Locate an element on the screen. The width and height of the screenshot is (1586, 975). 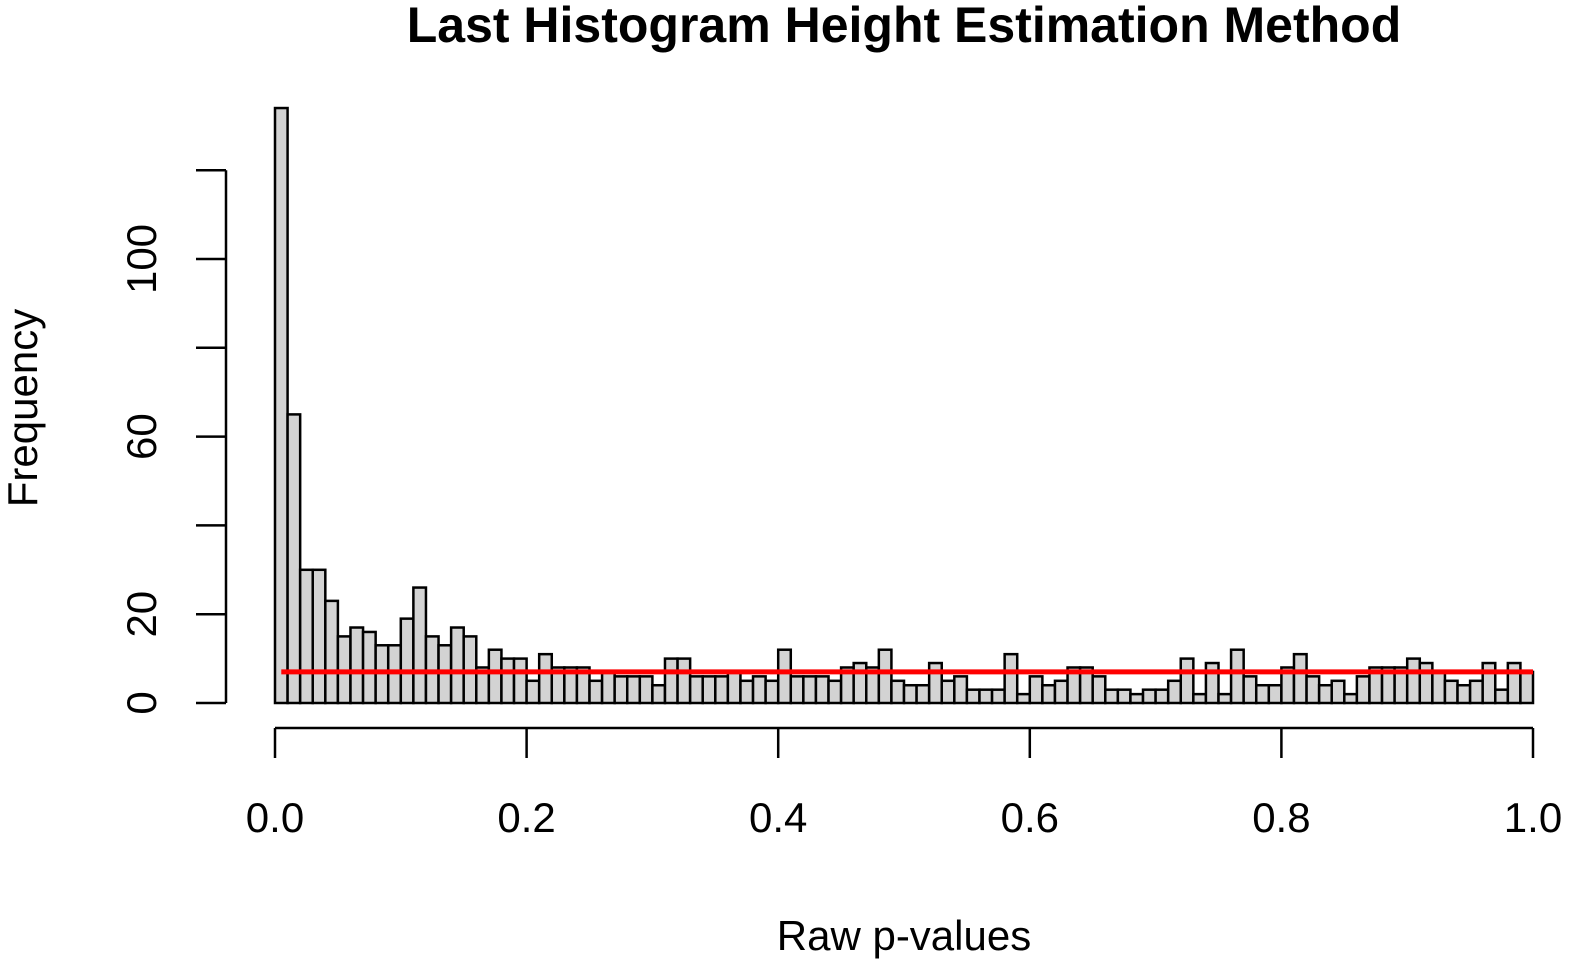
x-tick-label: 1.0 is located at coordinates (1533, 817).